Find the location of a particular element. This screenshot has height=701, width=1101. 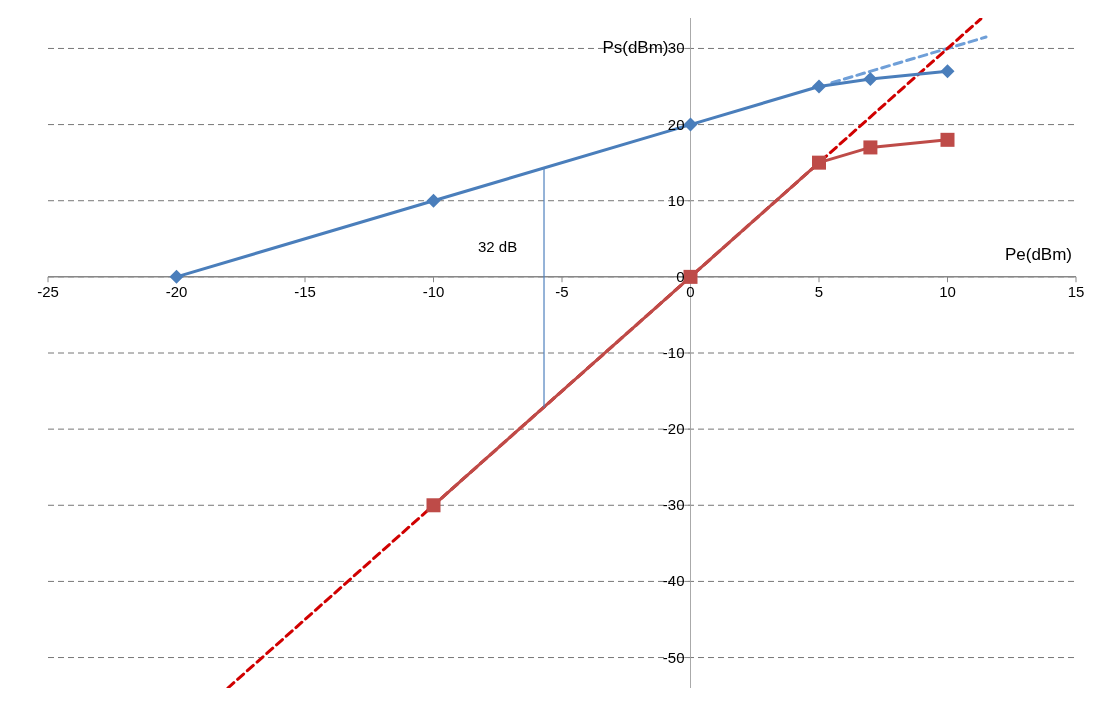

y-tick-label: -40 is located at coordinates (673, 581).